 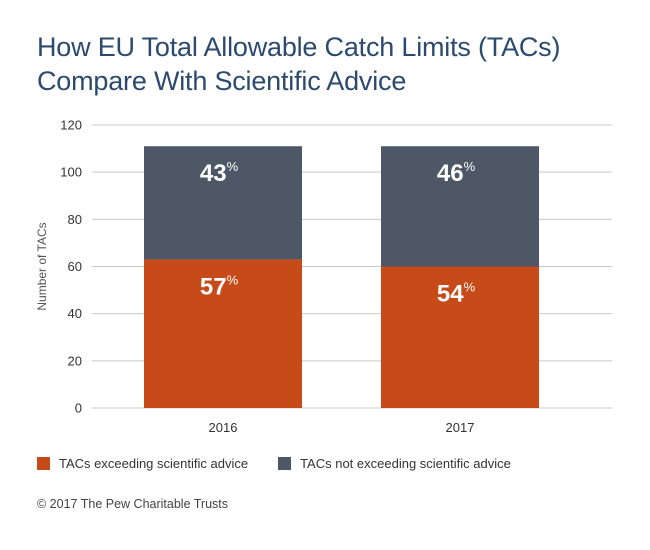 What do you see at coordinates (460, 427) in the screenshot?
I see `x-tick-label: 2017` at bounding box center [460, 427].